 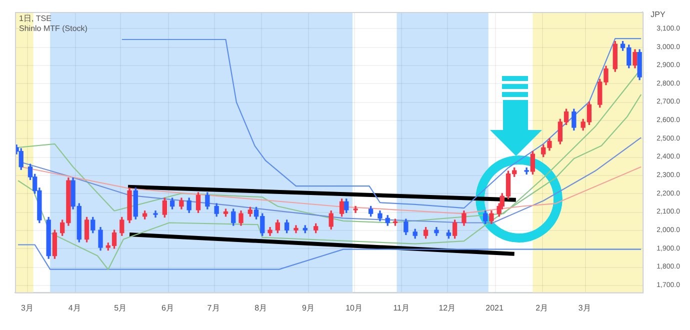 What do you see at coordinates (308, 307) in the screenshot?
I see `x-tick-label: 9月` at bounding box center [308, 307].